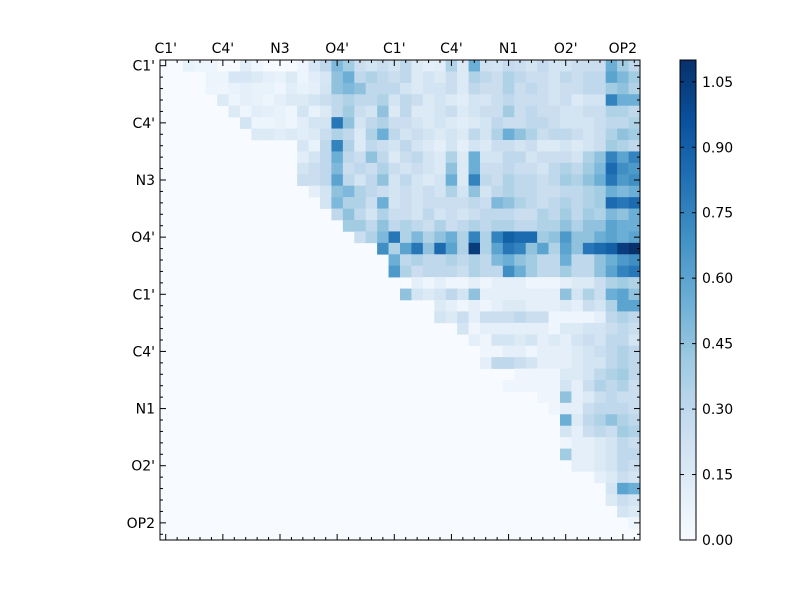 The image size is (800, 600). What do you see at coordinates (623, 49) in the screenshot?
I see `x-tick-label: OP2` at bounding box center [623, 49].